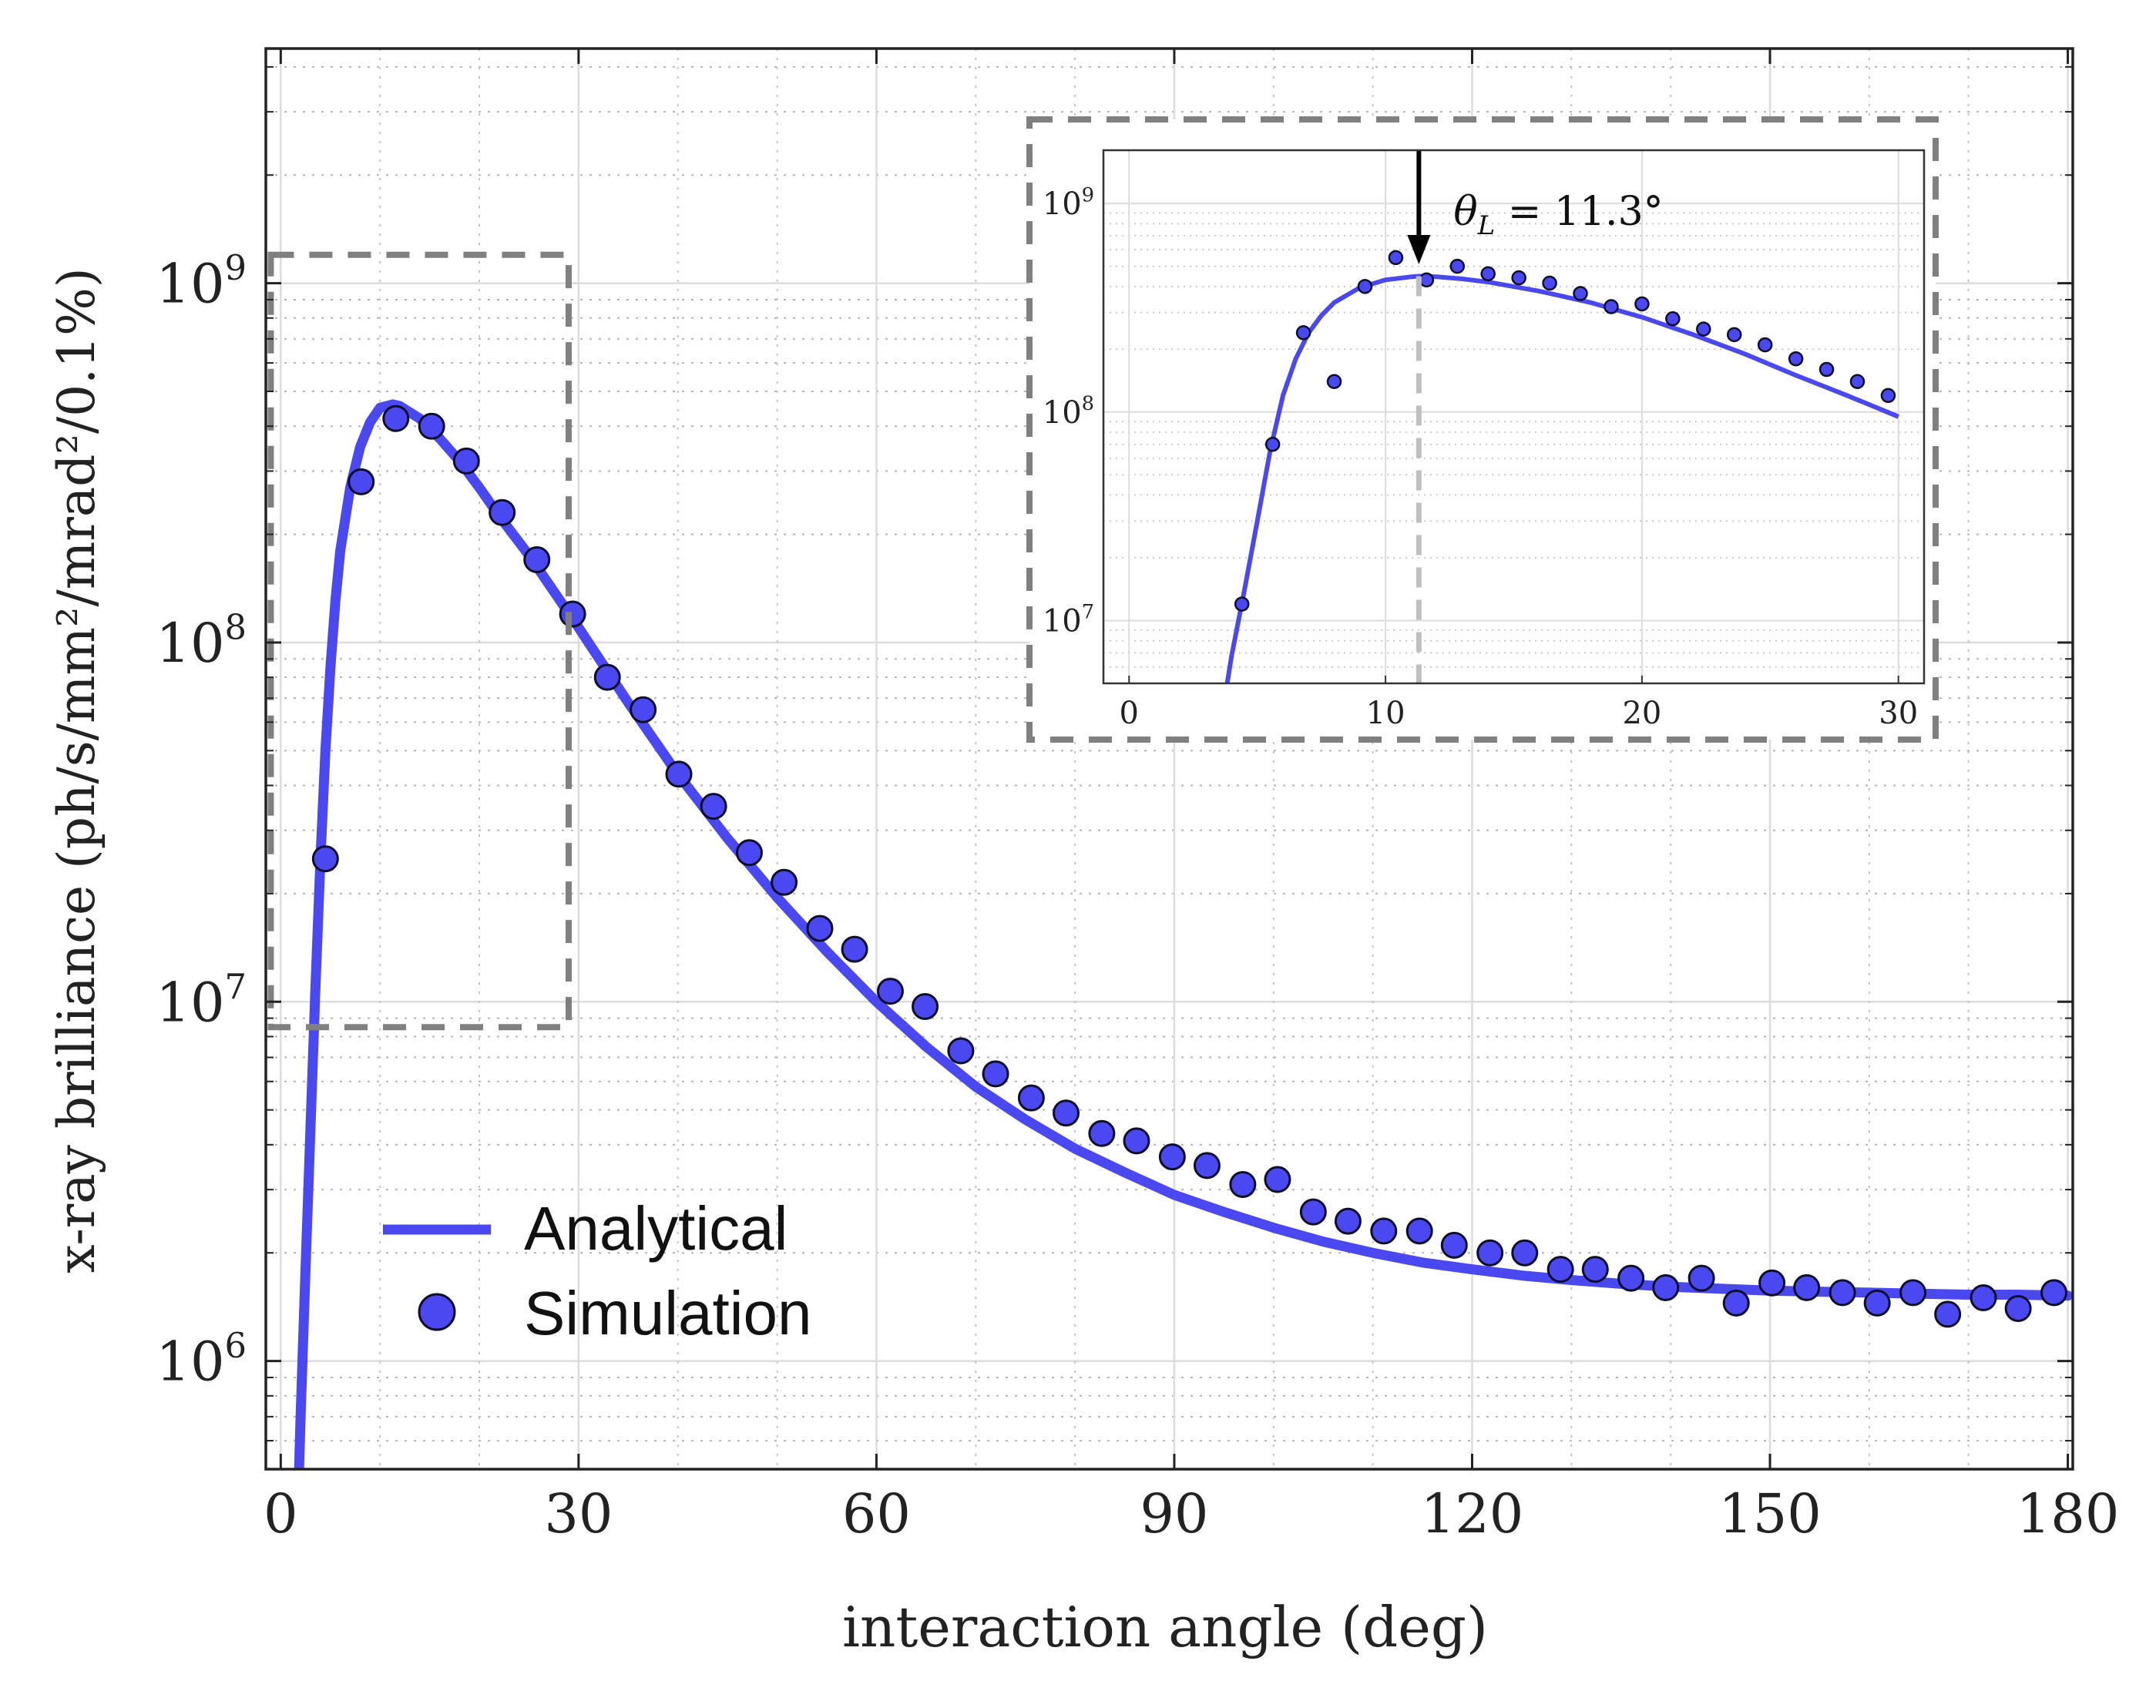  Describe the element at coordinates (1558, 215) in the screenshot. I see `theta-l-annotation: θL = 11.3°` at that location.